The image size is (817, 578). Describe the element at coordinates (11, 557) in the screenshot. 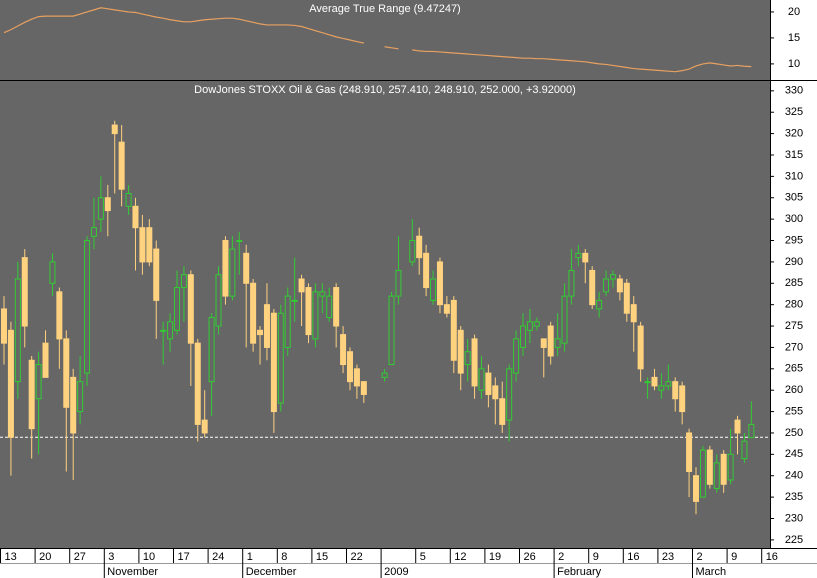

I see `x-tick-label: 13` at that location.